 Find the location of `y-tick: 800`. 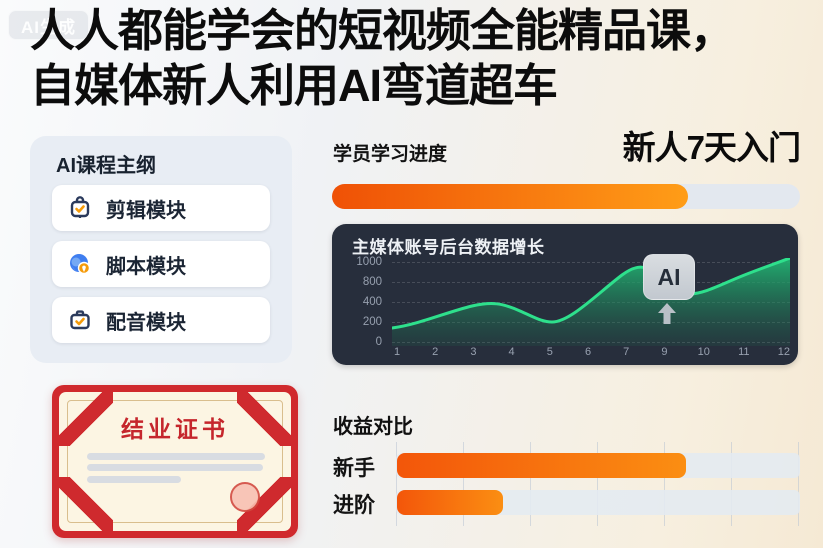

y-tick: 800 is located at coordinates (372, 282).